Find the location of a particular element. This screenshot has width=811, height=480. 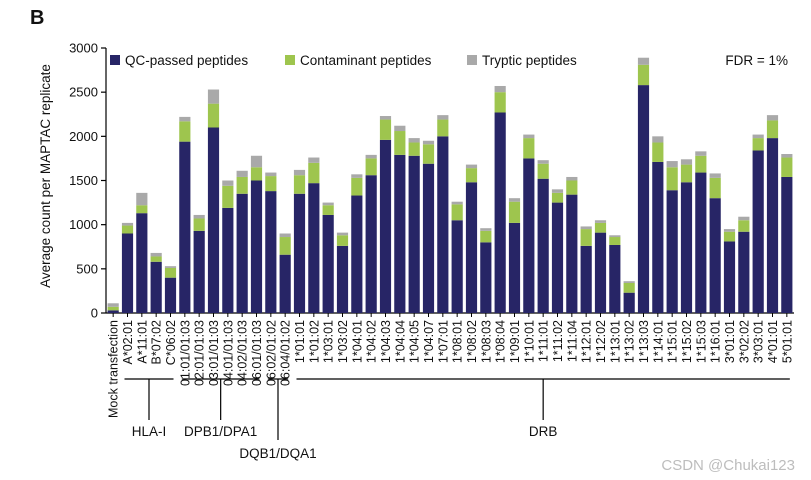

x-tick-label: 1*13:01 is located at coordinates (615, 341).